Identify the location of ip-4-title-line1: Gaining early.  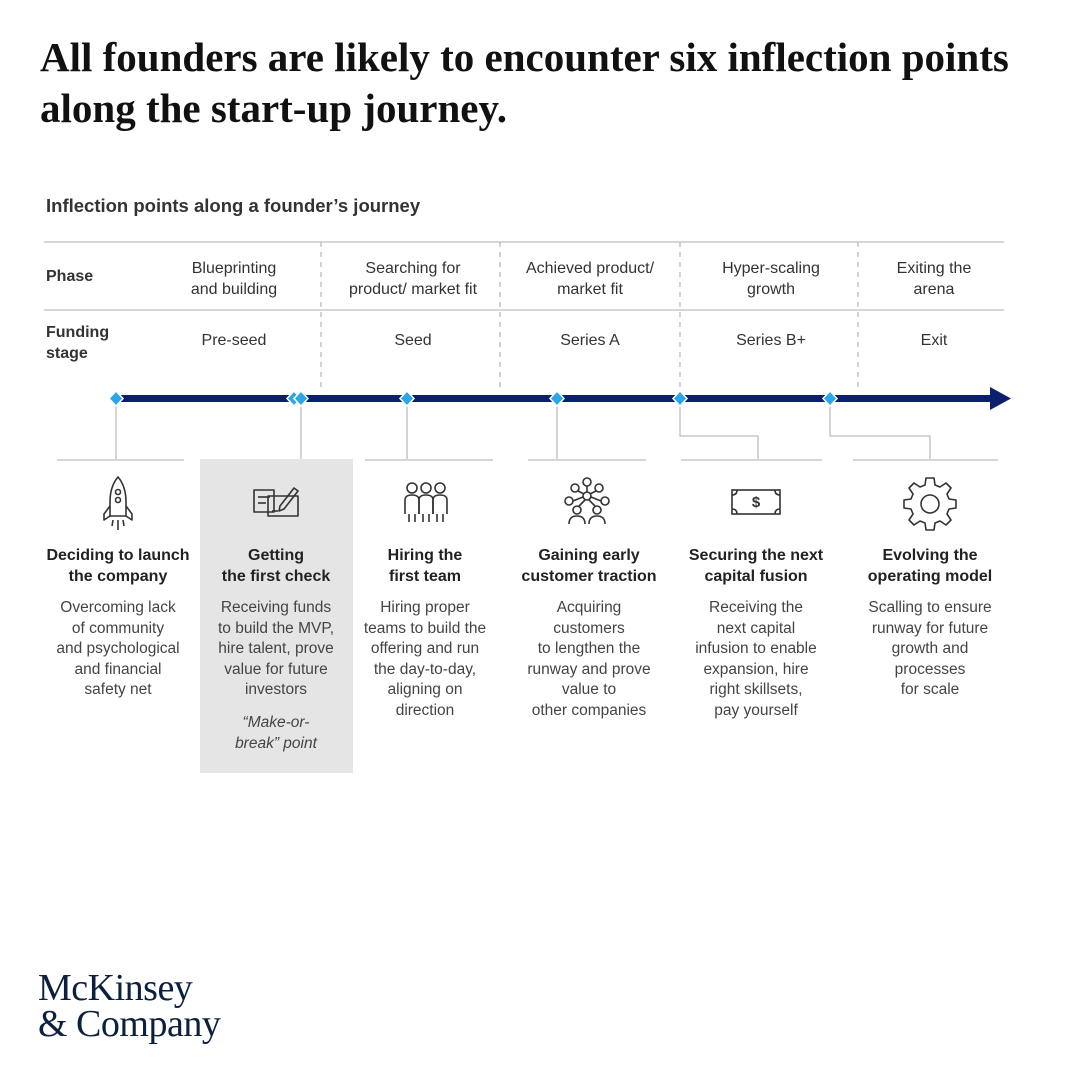
(589, 555).